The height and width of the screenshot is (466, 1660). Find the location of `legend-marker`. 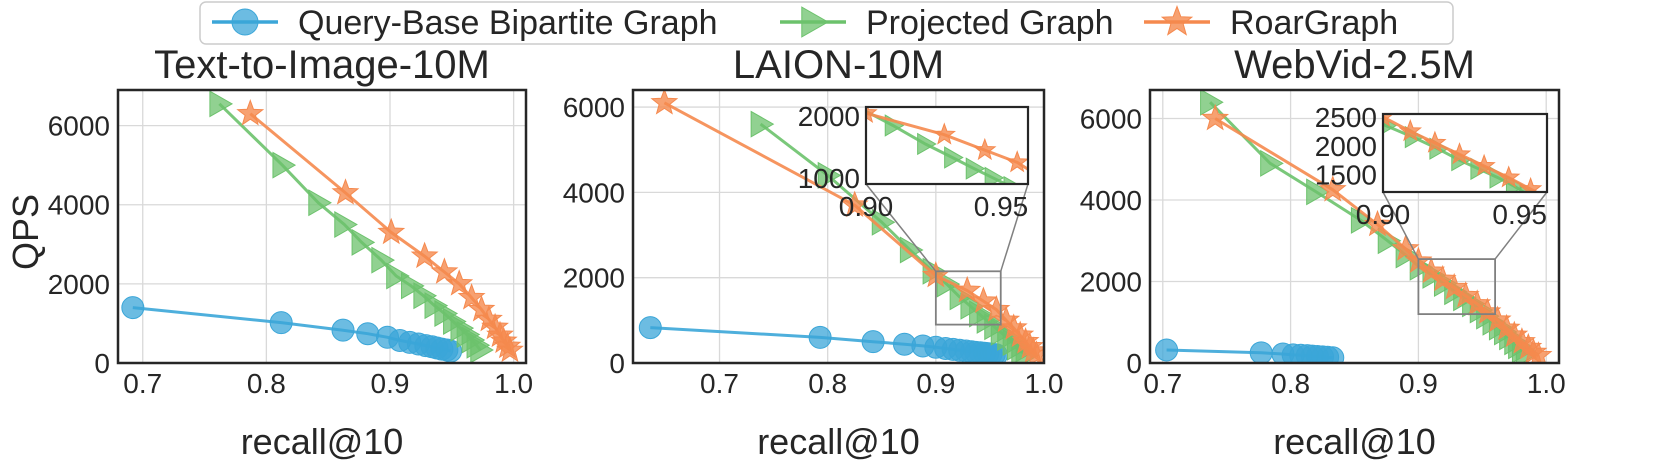

legend-marker is located at coordinates (1177, 20).